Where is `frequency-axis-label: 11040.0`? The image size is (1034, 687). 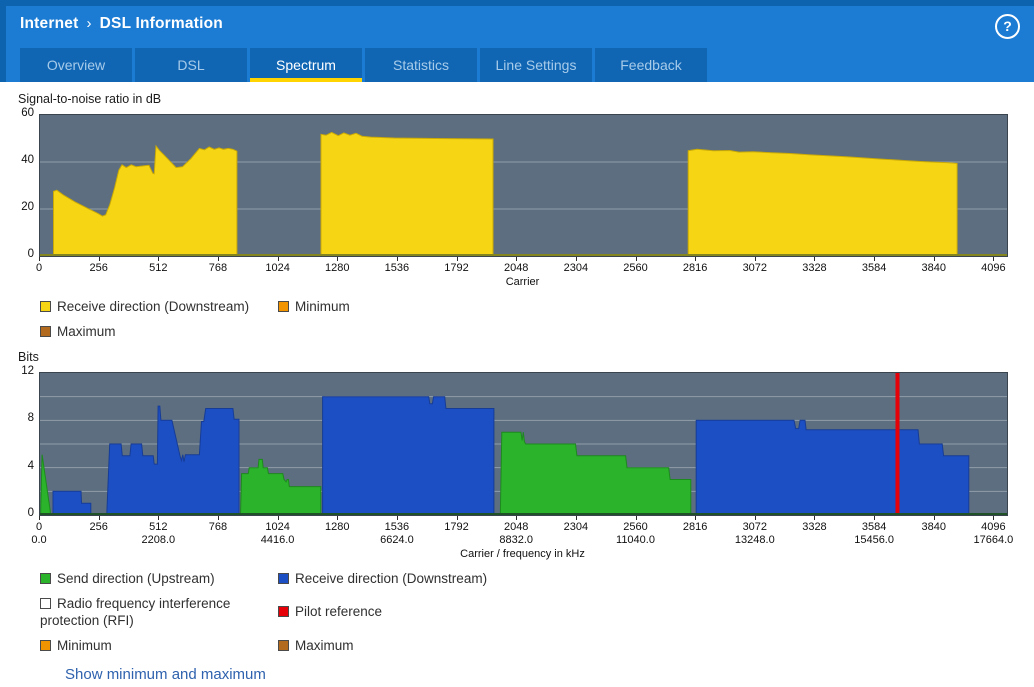 frequency-axis-label: 11040.0 is located at coordinates (635, 540).